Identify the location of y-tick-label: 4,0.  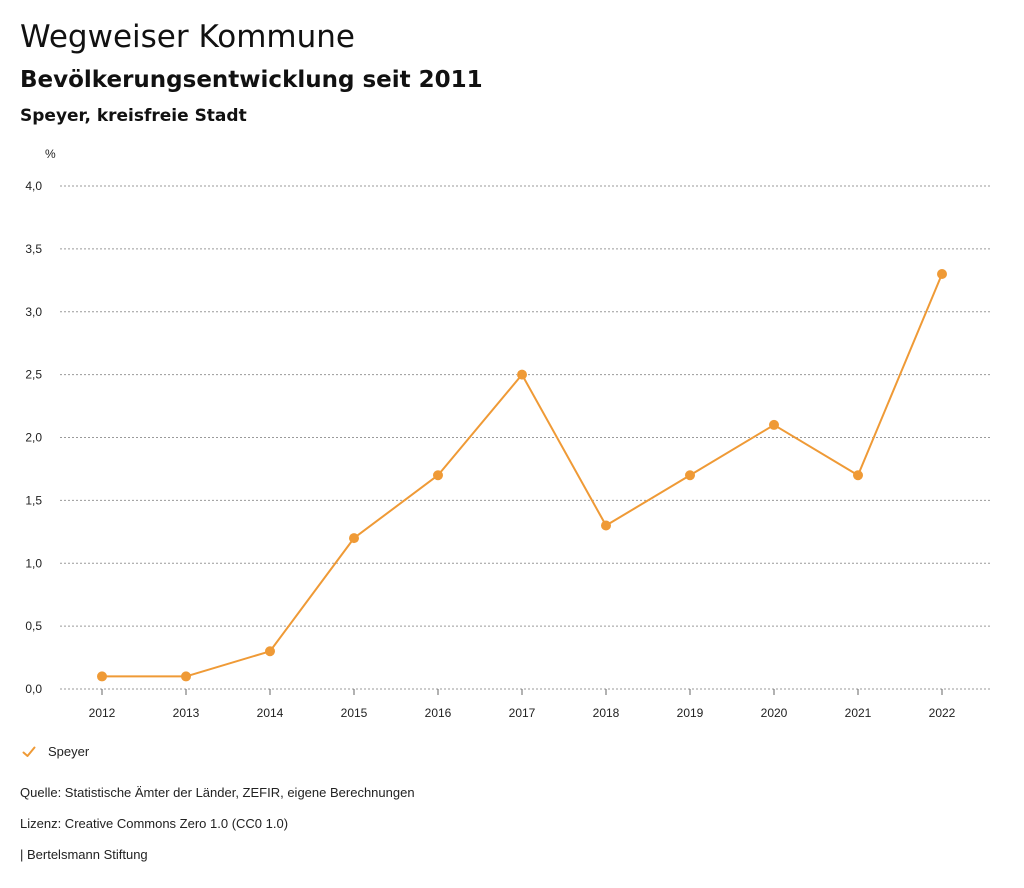
(33, 186).